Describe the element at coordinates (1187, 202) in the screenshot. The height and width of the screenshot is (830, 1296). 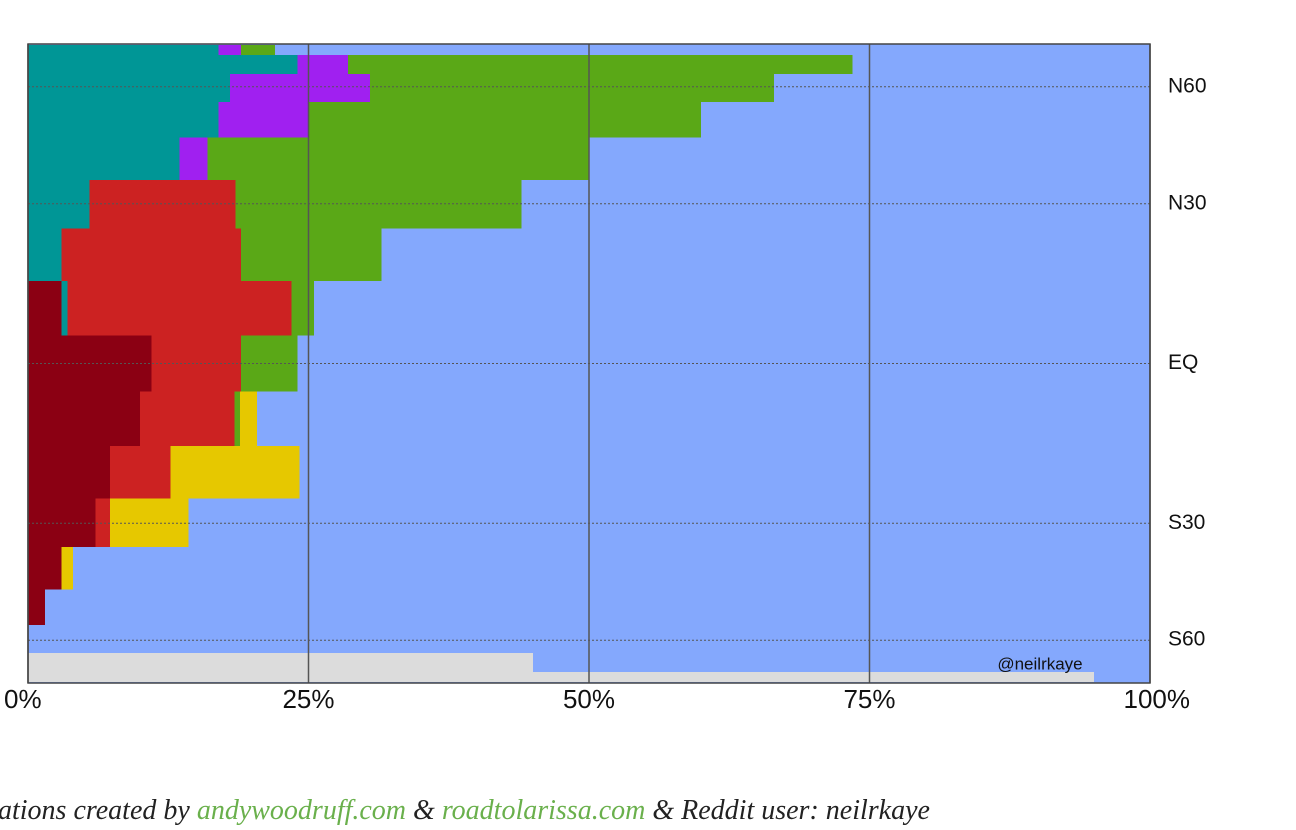
I see `y-tick-label: N30` at that location.